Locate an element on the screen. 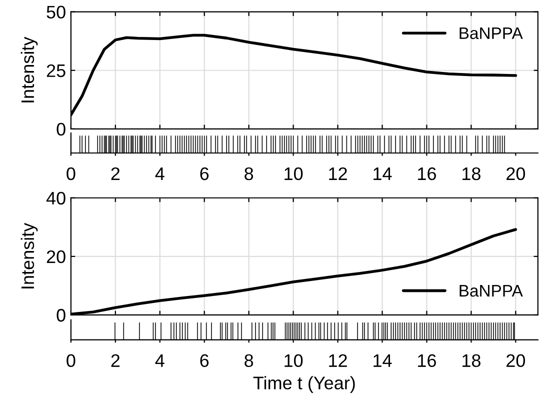 The image size is (550, 408). y-tick-label: 50 is located at coordinates (56, 12).